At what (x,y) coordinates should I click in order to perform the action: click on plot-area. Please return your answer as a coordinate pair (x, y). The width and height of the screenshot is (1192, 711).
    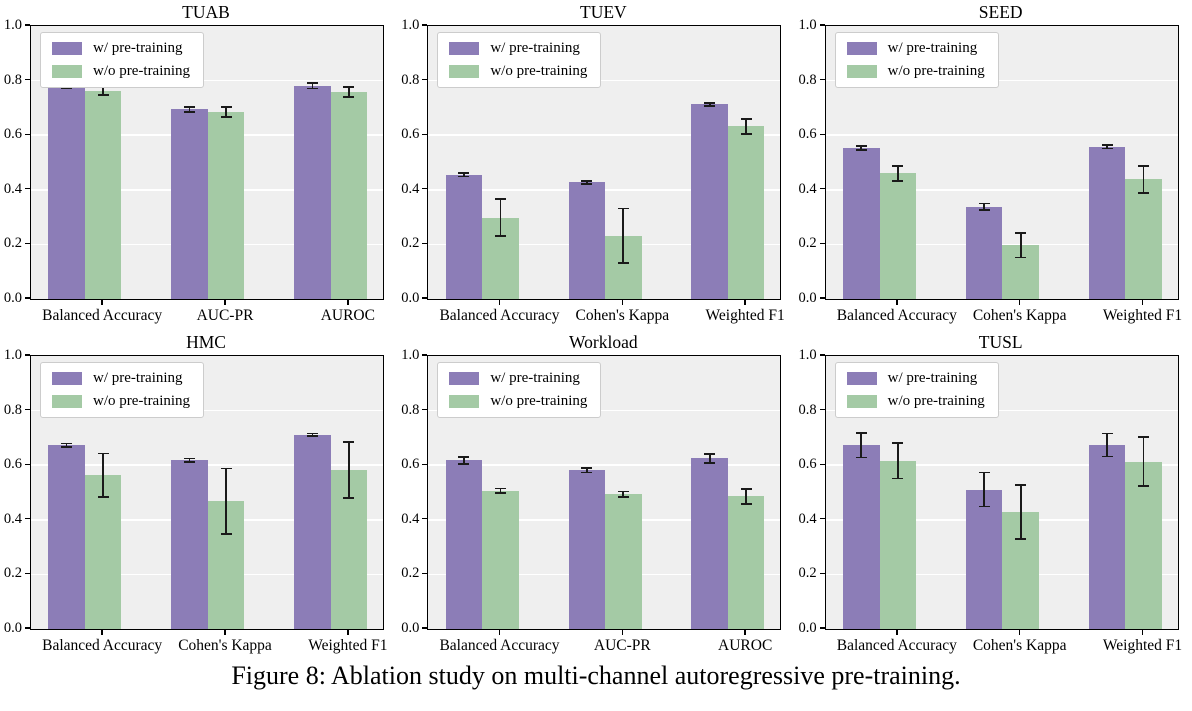
    Looking at the image, I should click on (207, 162).